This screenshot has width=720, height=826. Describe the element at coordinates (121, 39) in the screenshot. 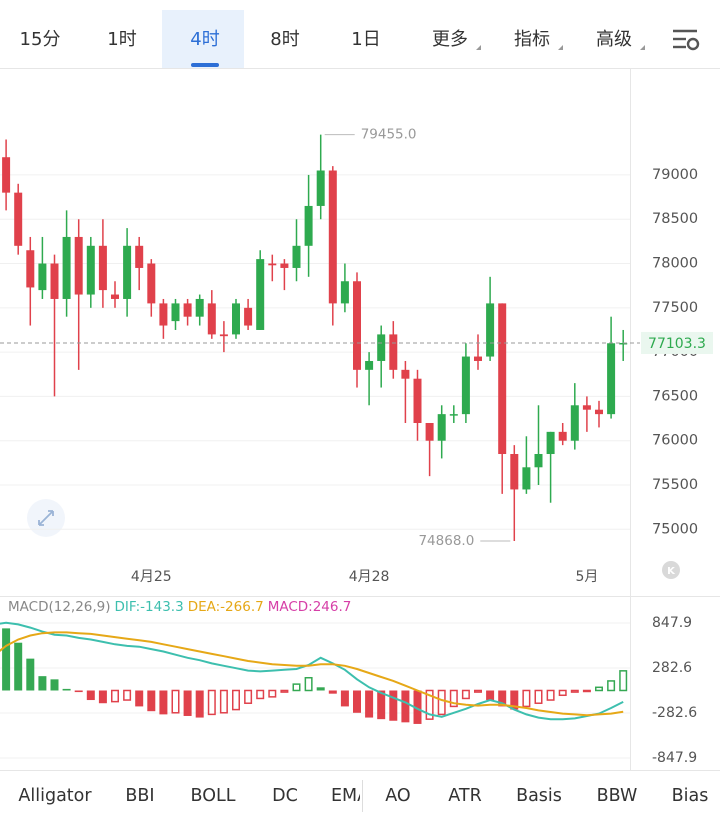

I see `tab: 1时` at that location.